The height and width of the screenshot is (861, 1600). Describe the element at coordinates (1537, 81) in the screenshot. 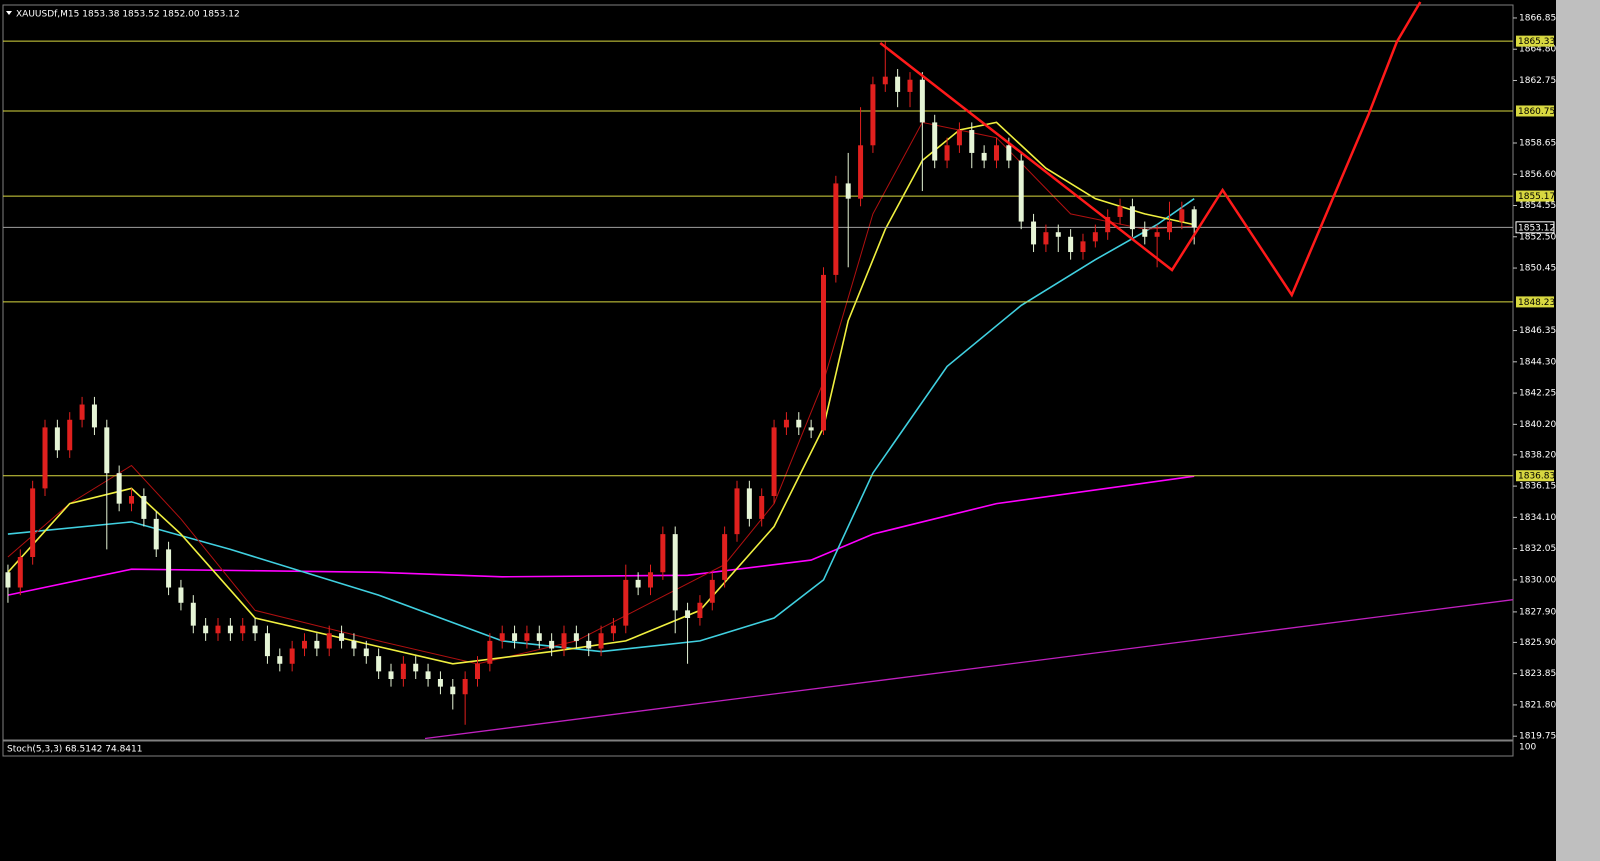

I see `y-tick-label: 1862.75` at that location.